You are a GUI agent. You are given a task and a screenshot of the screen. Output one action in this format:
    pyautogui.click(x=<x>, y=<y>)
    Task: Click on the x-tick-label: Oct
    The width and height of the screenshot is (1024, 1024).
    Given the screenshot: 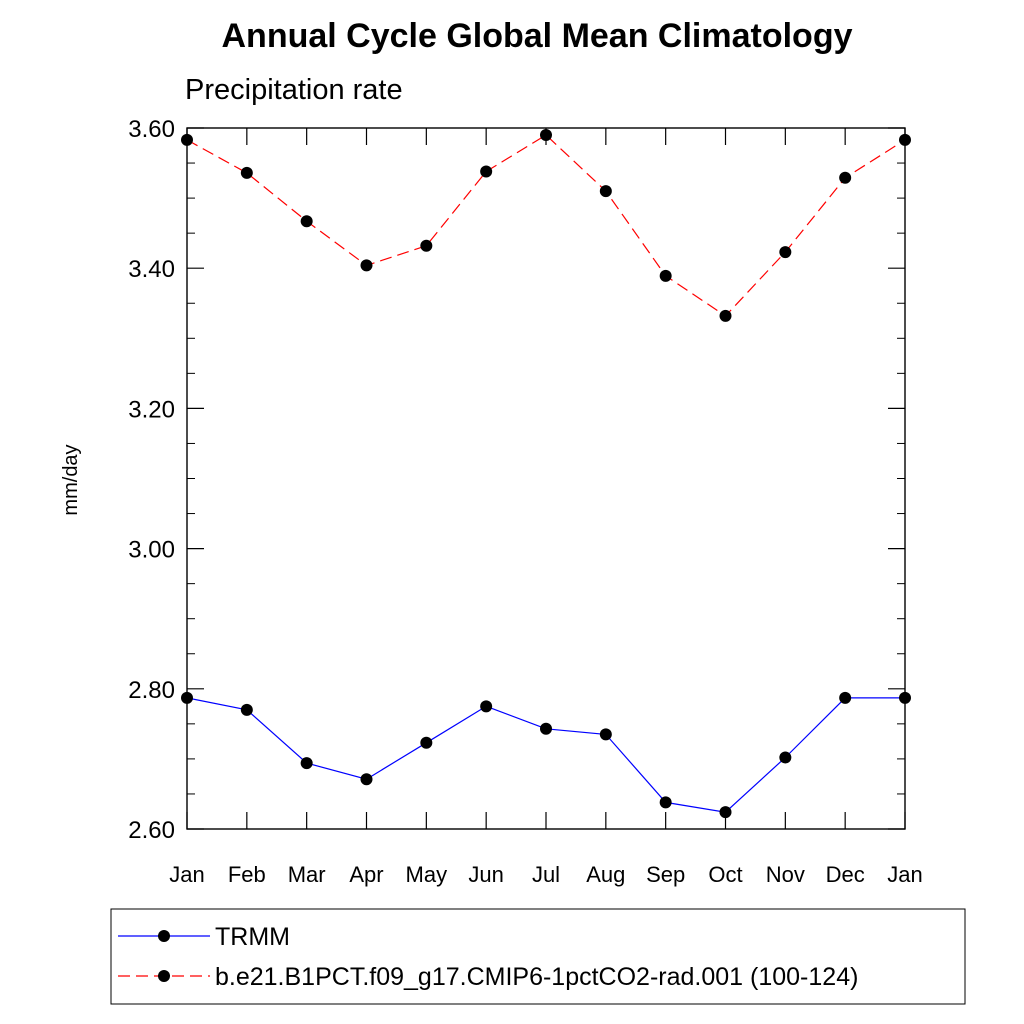 What is the action you would take?
    pyautogui.click(x=725, y=874)
    